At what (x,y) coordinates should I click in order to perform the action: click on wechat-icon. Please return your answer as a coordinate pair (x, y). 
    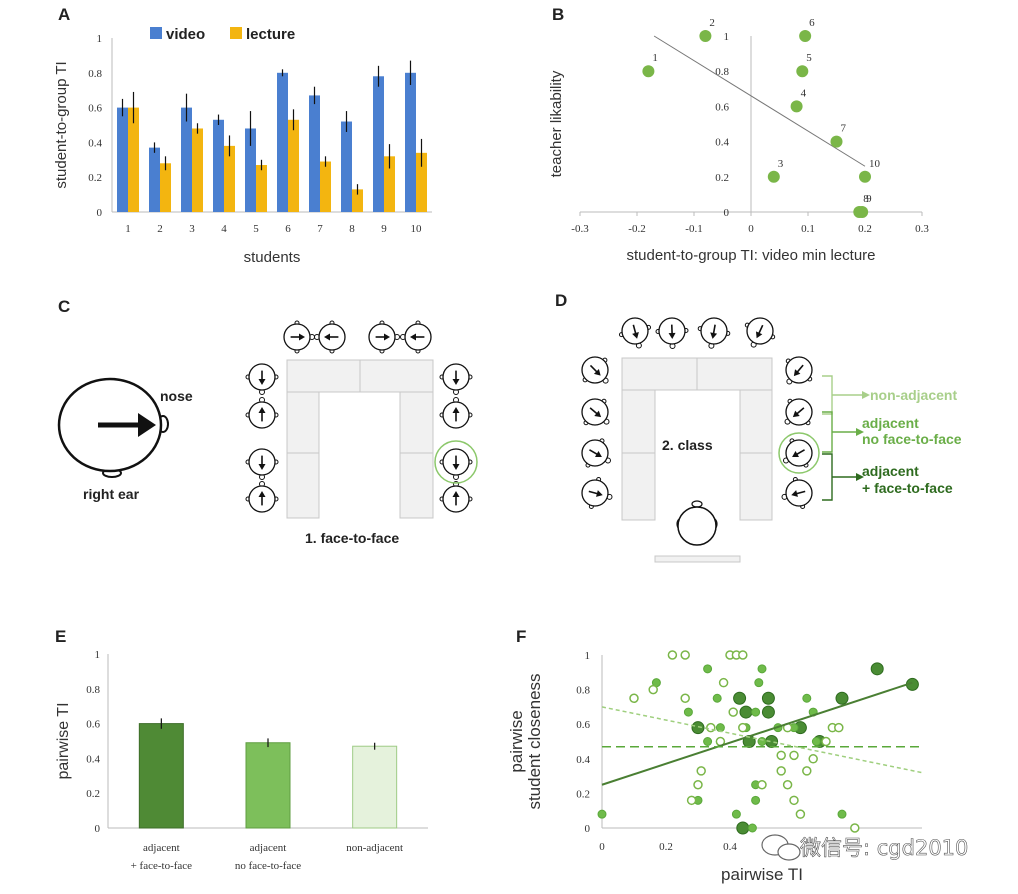
    Looking at the image, I should click on (781, 847).